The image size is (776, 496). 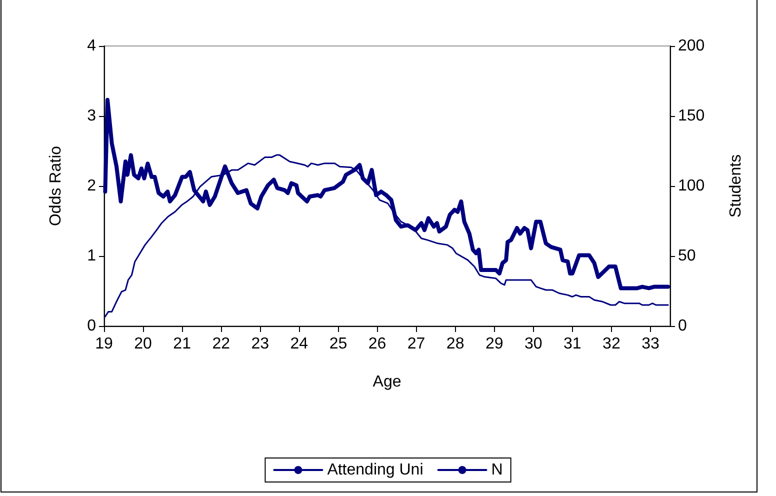 I want to click on x-axis-title: Age, so click(x=387, y=382).